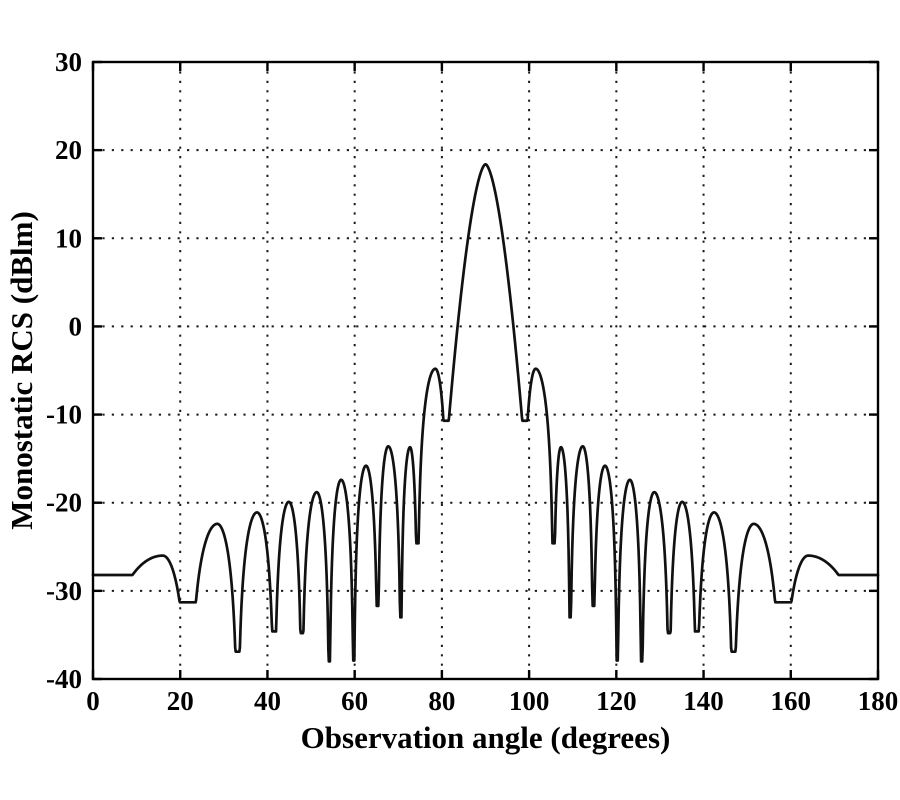 The width and height of the screenshot is (900, 800). What do you see at coordinates (68, 62) in the screenshot?
I see `y-tick-label: 30` at bounding box center [68, 62].